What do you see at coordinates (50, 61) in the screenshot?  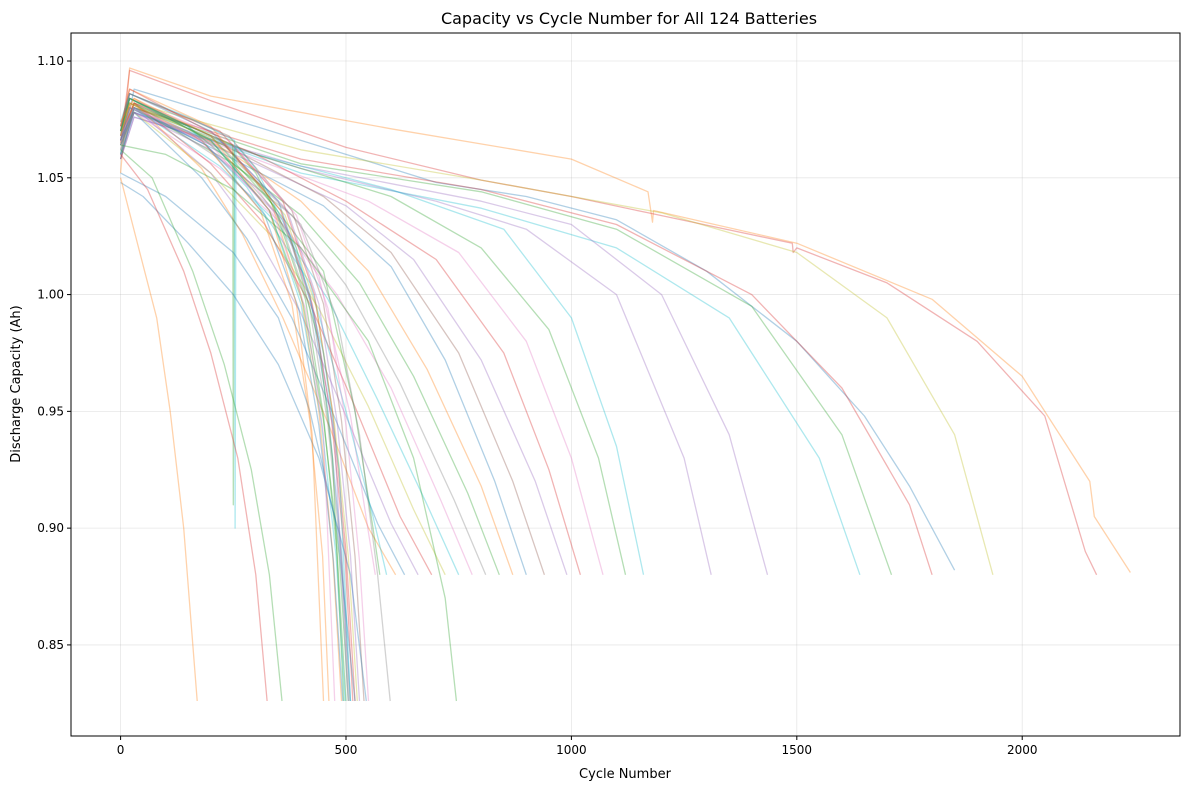 I see `y-tick-label: 1.10` at bounding box center [50, 61].